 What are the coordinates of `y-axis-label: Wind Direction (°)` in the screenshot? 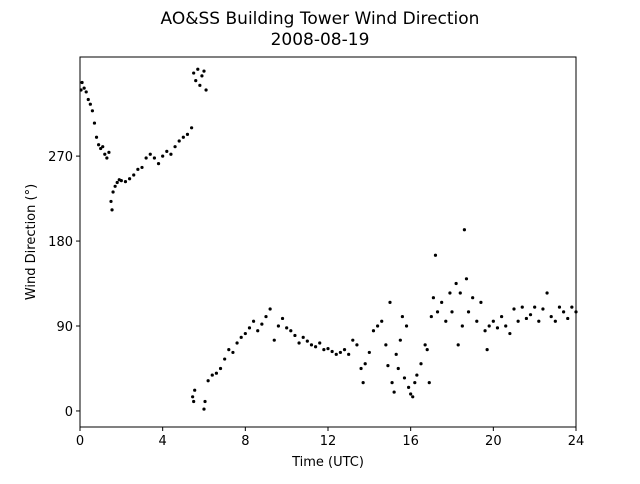 It's located at (31, 242).